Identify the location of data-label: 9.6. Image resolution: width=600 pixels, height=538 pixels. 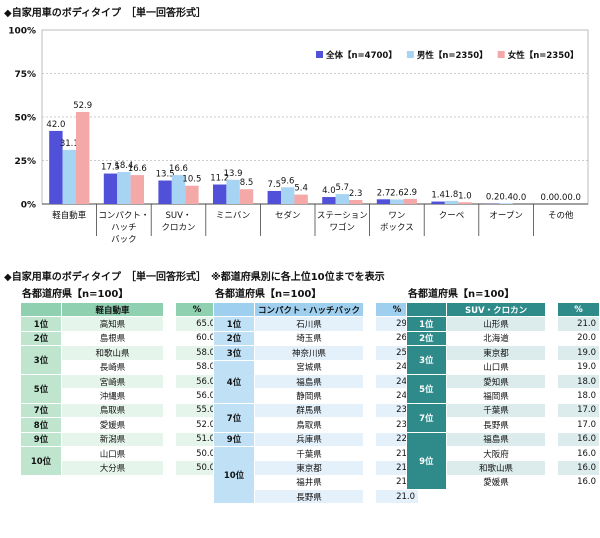
(288, 181).